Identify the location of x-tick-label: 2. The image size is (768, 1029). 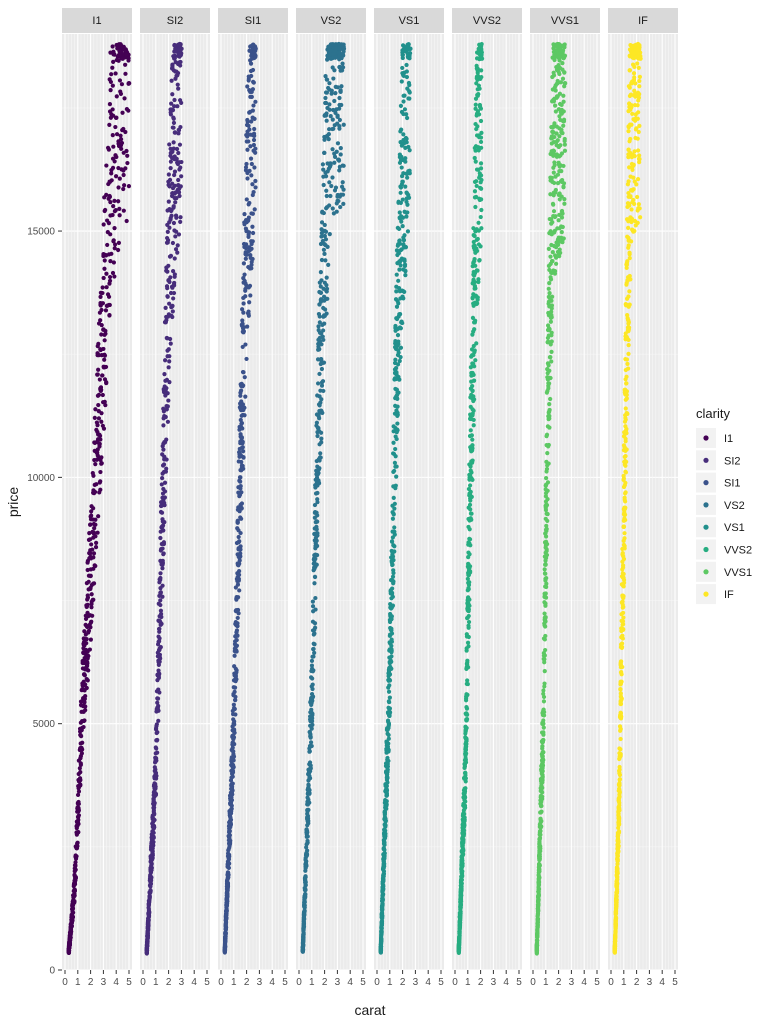
(91, 982).